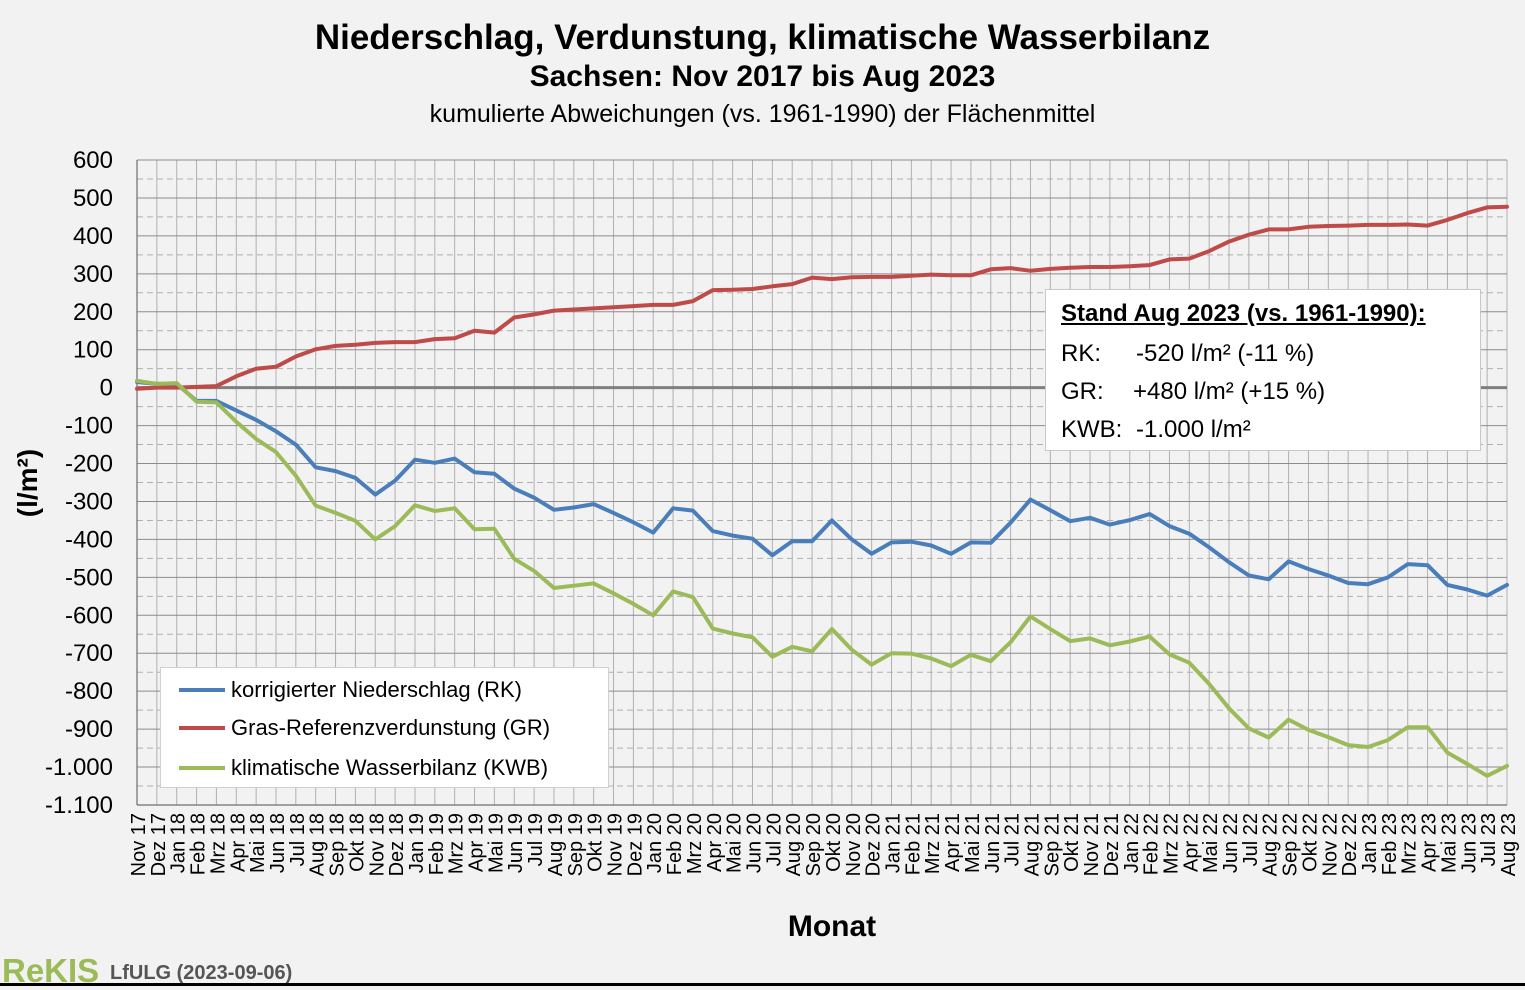 The image size is (1525, 990). What do you see at coordinates (457, 843) in the screenshot?
I see `x-tick-label: Mrz 19` at bounding box center [457, 843].